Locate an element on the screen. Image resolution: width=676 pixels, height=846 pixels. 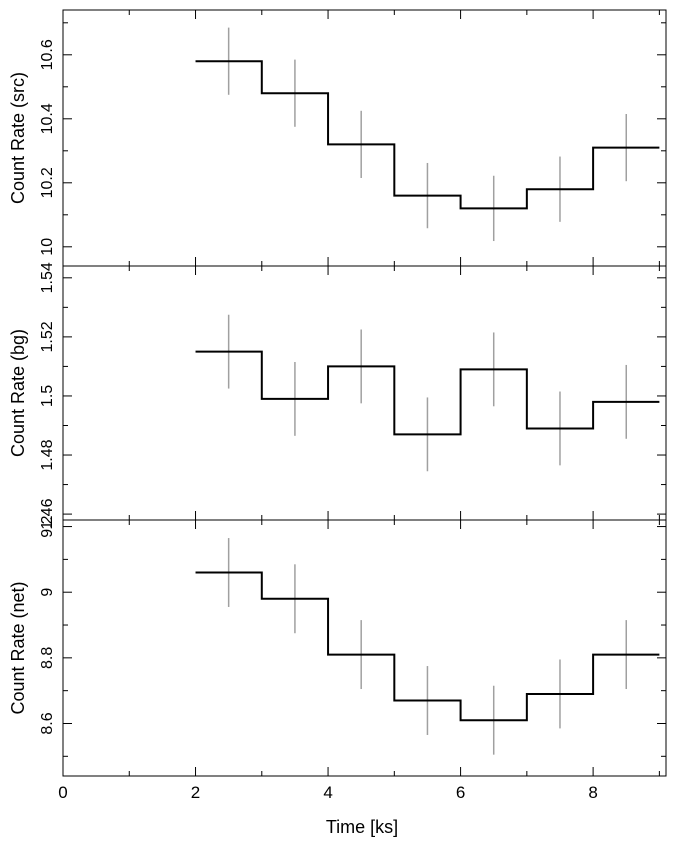
y-tick-label: 1.48 is located at coordinates (47, 454).